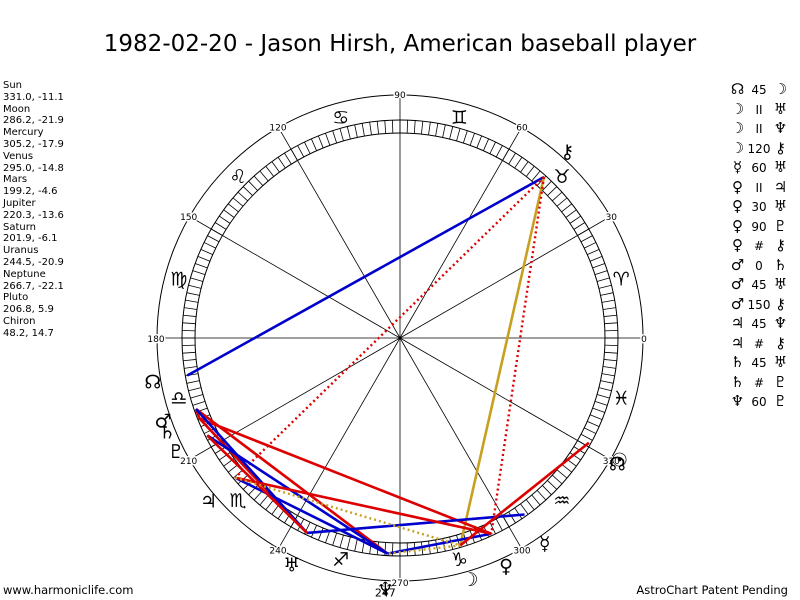 The height and width of the screenshot is (600, 800). Describe the element at coordinates (737, 245) in the screenshot. I see `aspect-planet-a-icon: ♀` at that location.